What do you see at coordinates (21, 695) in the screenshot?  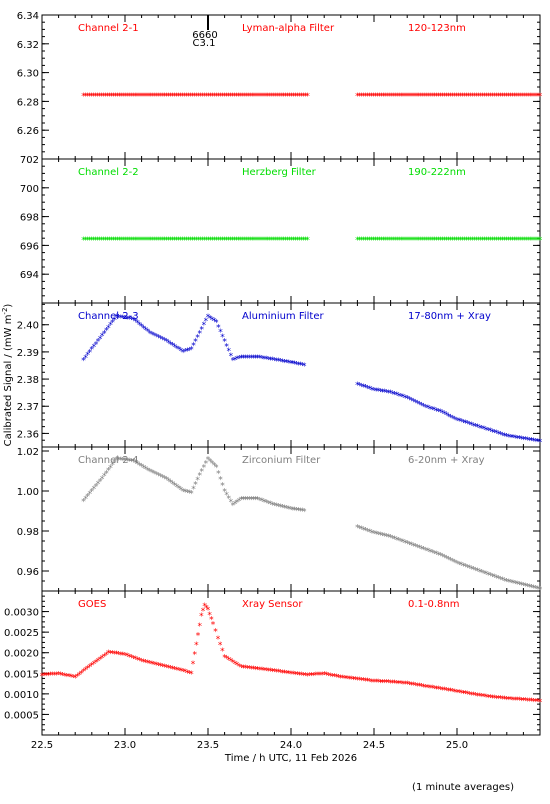 I see `y-tick-label: 0.0010` at bounding box center [21, 695].